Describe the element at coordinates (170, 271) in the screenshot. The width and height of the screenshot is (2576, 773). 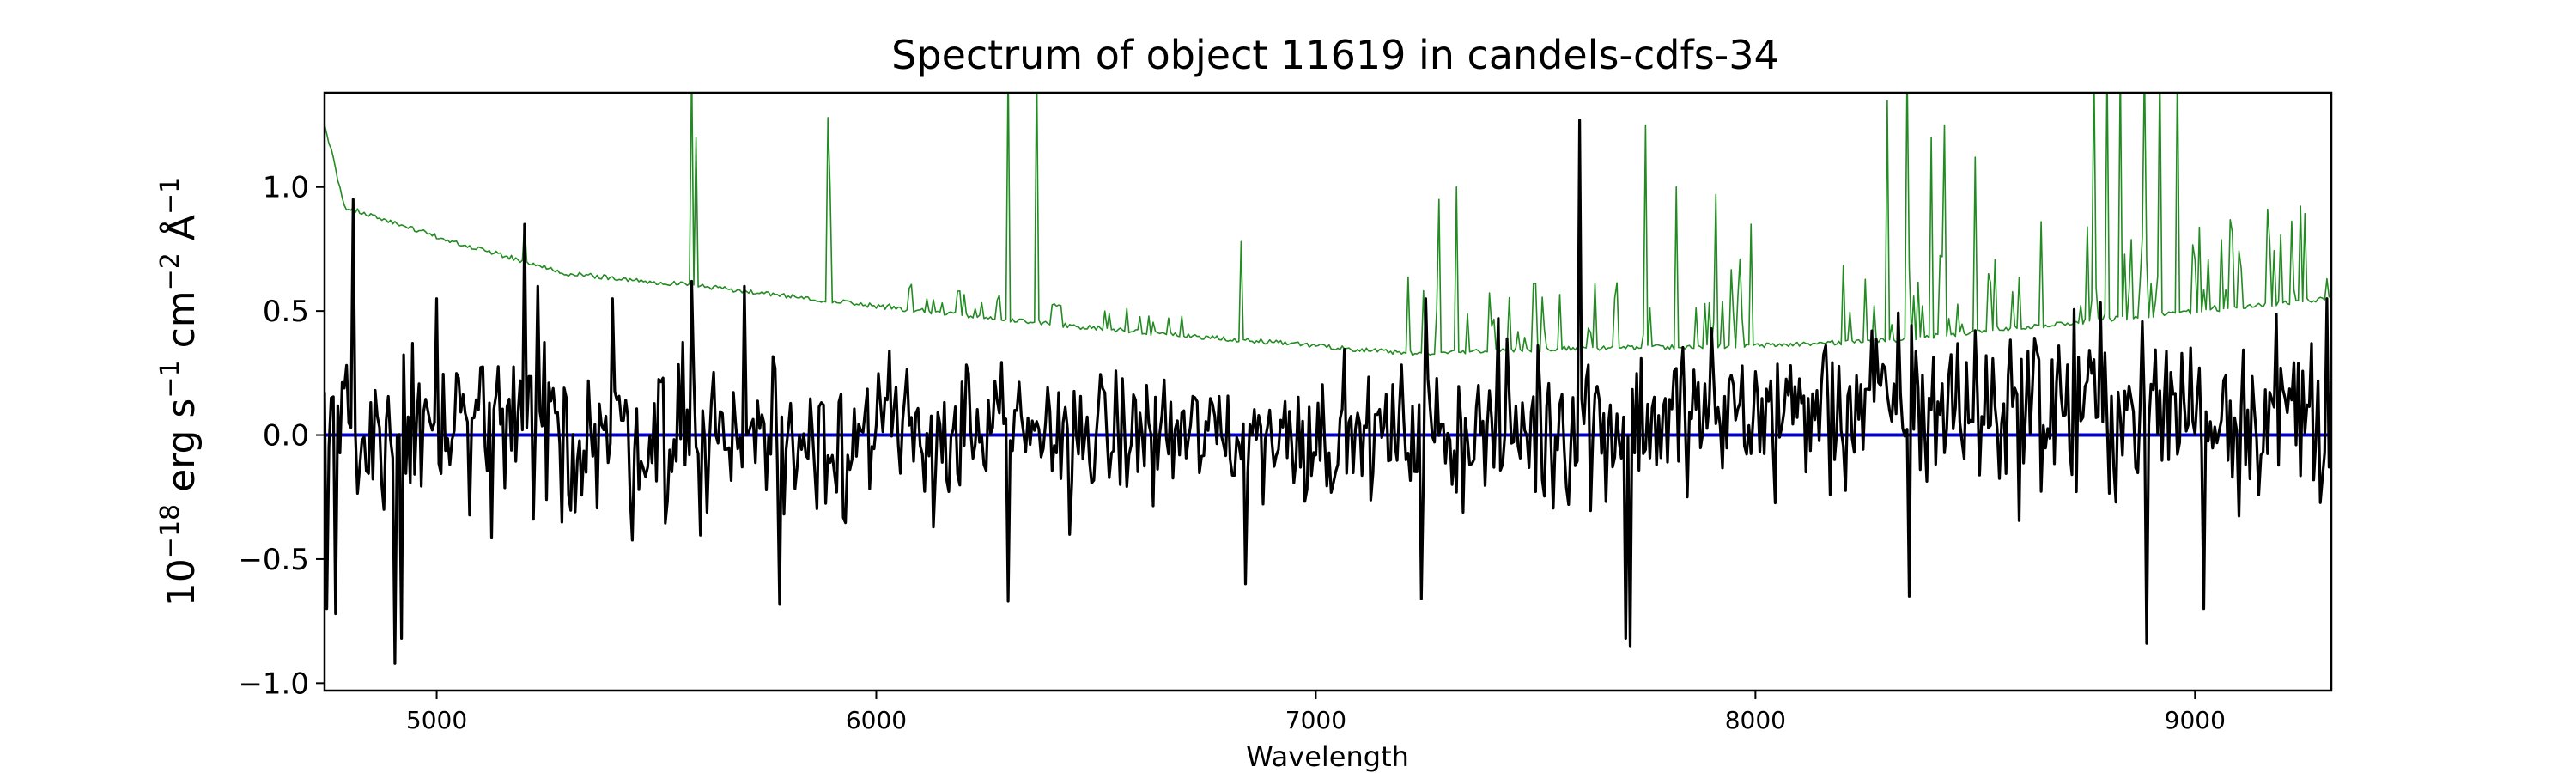
I see `y-label-exponent: −2` at that location.